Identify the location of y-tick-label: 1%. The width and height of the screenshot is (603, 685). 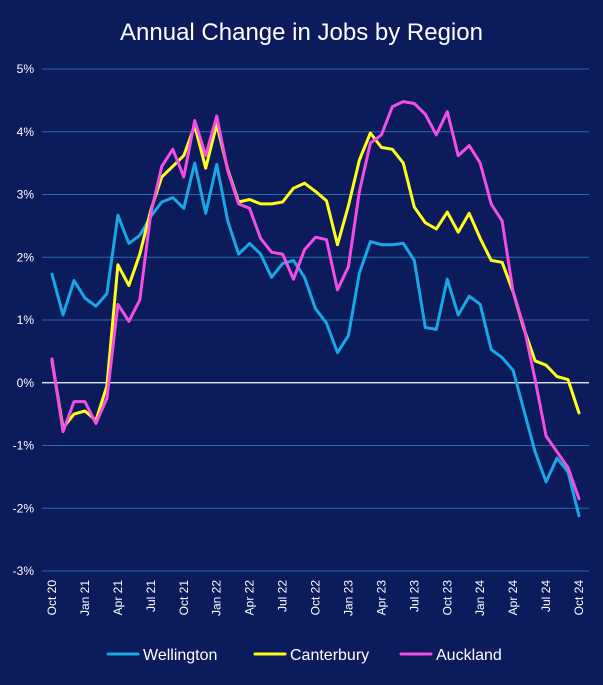
(26, 320).